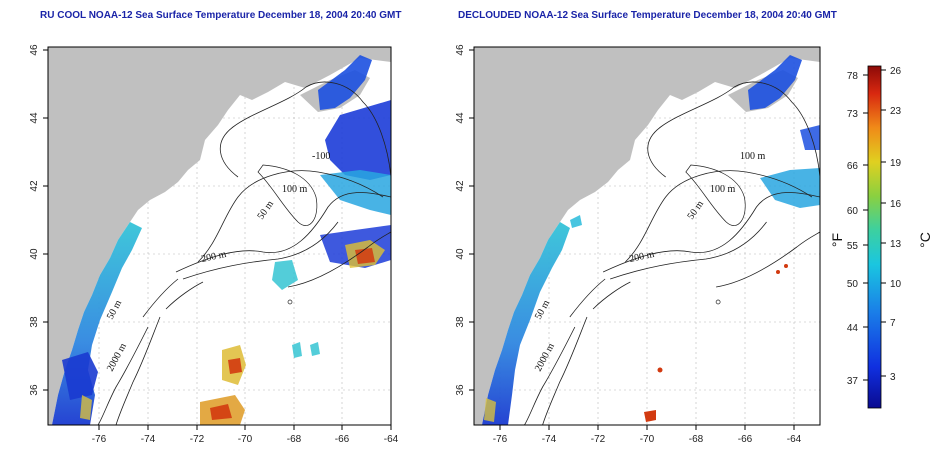  Describe the element at coordinates (775, 82) in the screenshot. I see `right-cold-water` at that location.